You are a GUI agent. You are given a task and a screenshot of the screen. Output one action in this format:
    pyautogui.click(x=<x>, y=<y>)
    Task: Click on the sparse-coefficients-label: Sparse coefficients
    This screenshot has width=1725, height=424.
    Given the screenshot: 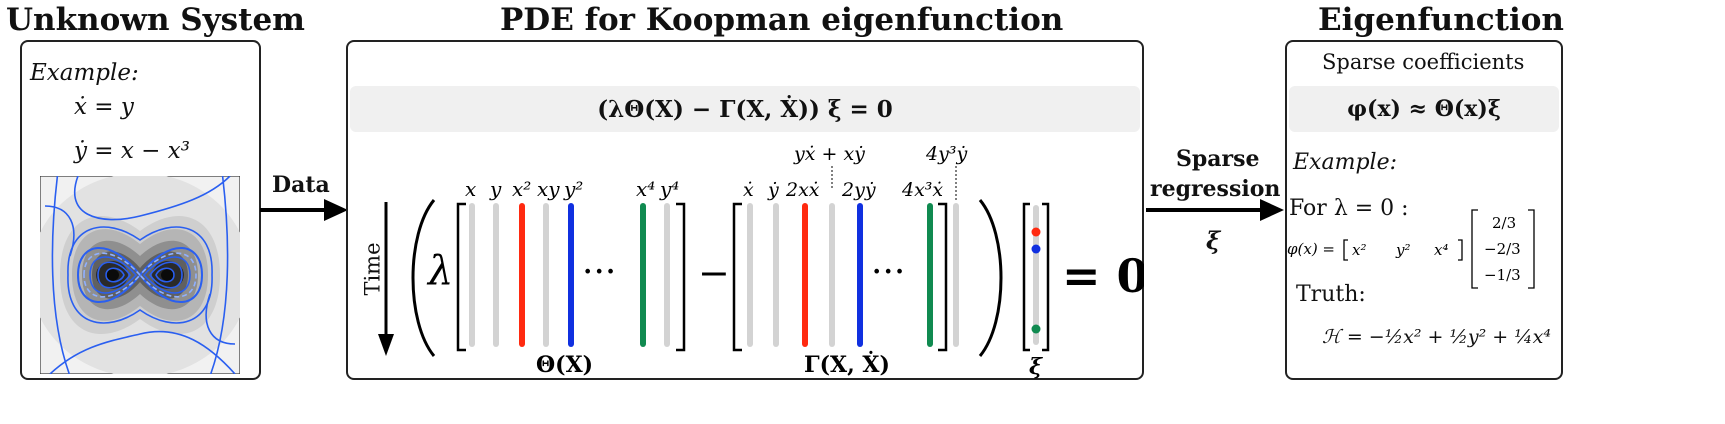 What is the action you would take?
    pyautogui.click(x=1423, y=62)
    